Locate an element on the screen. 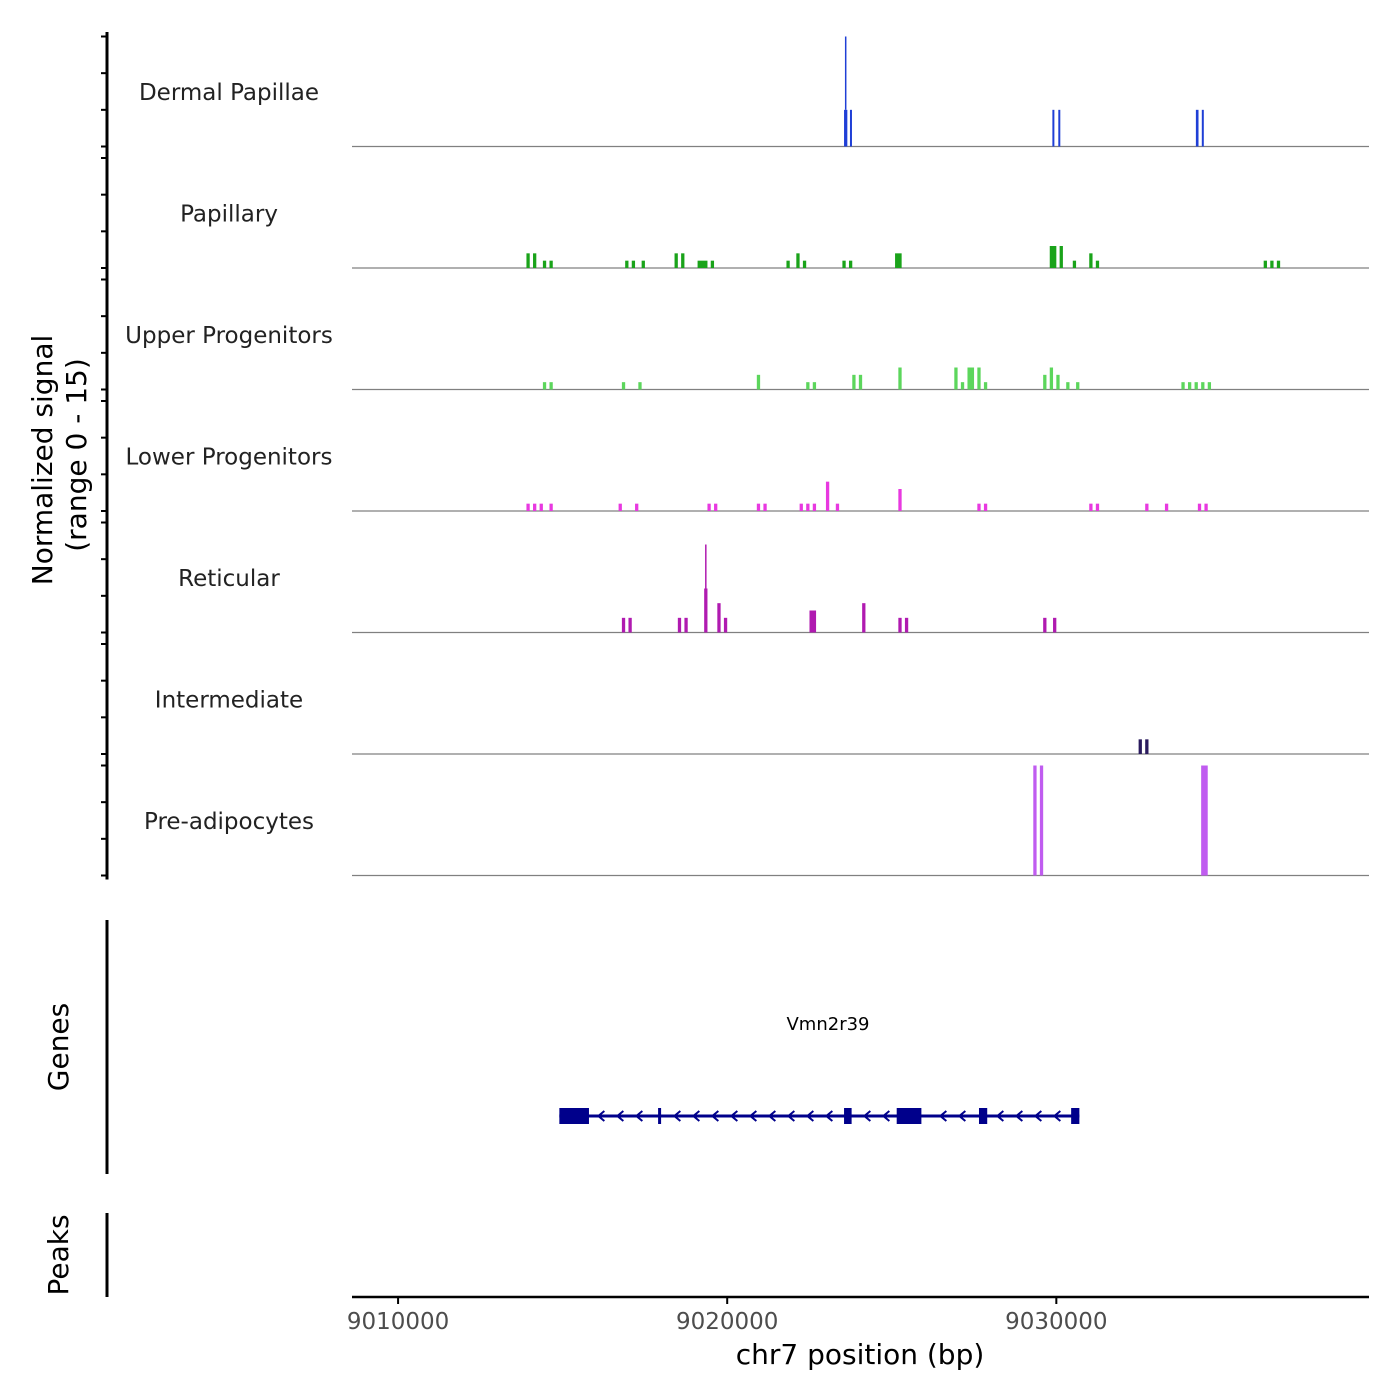 The width and height of the screenshot is (1400, 1400). track-label: Papillary is located at coordinates (229, 215).